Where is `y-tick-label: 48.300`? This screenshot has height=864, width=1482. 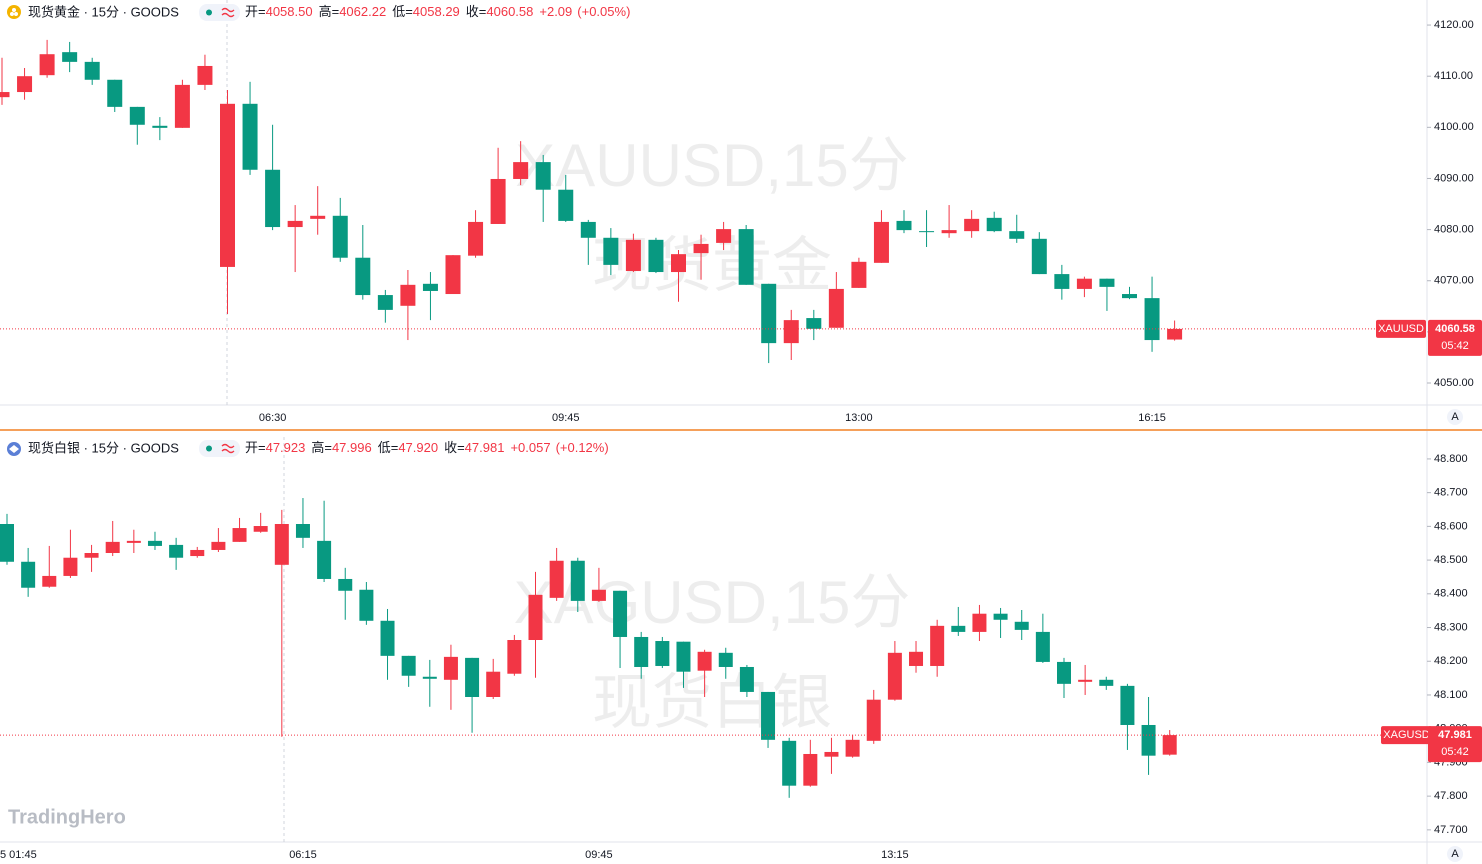 y-tick-label: 48.300 is located at coordinates (1451, 627).